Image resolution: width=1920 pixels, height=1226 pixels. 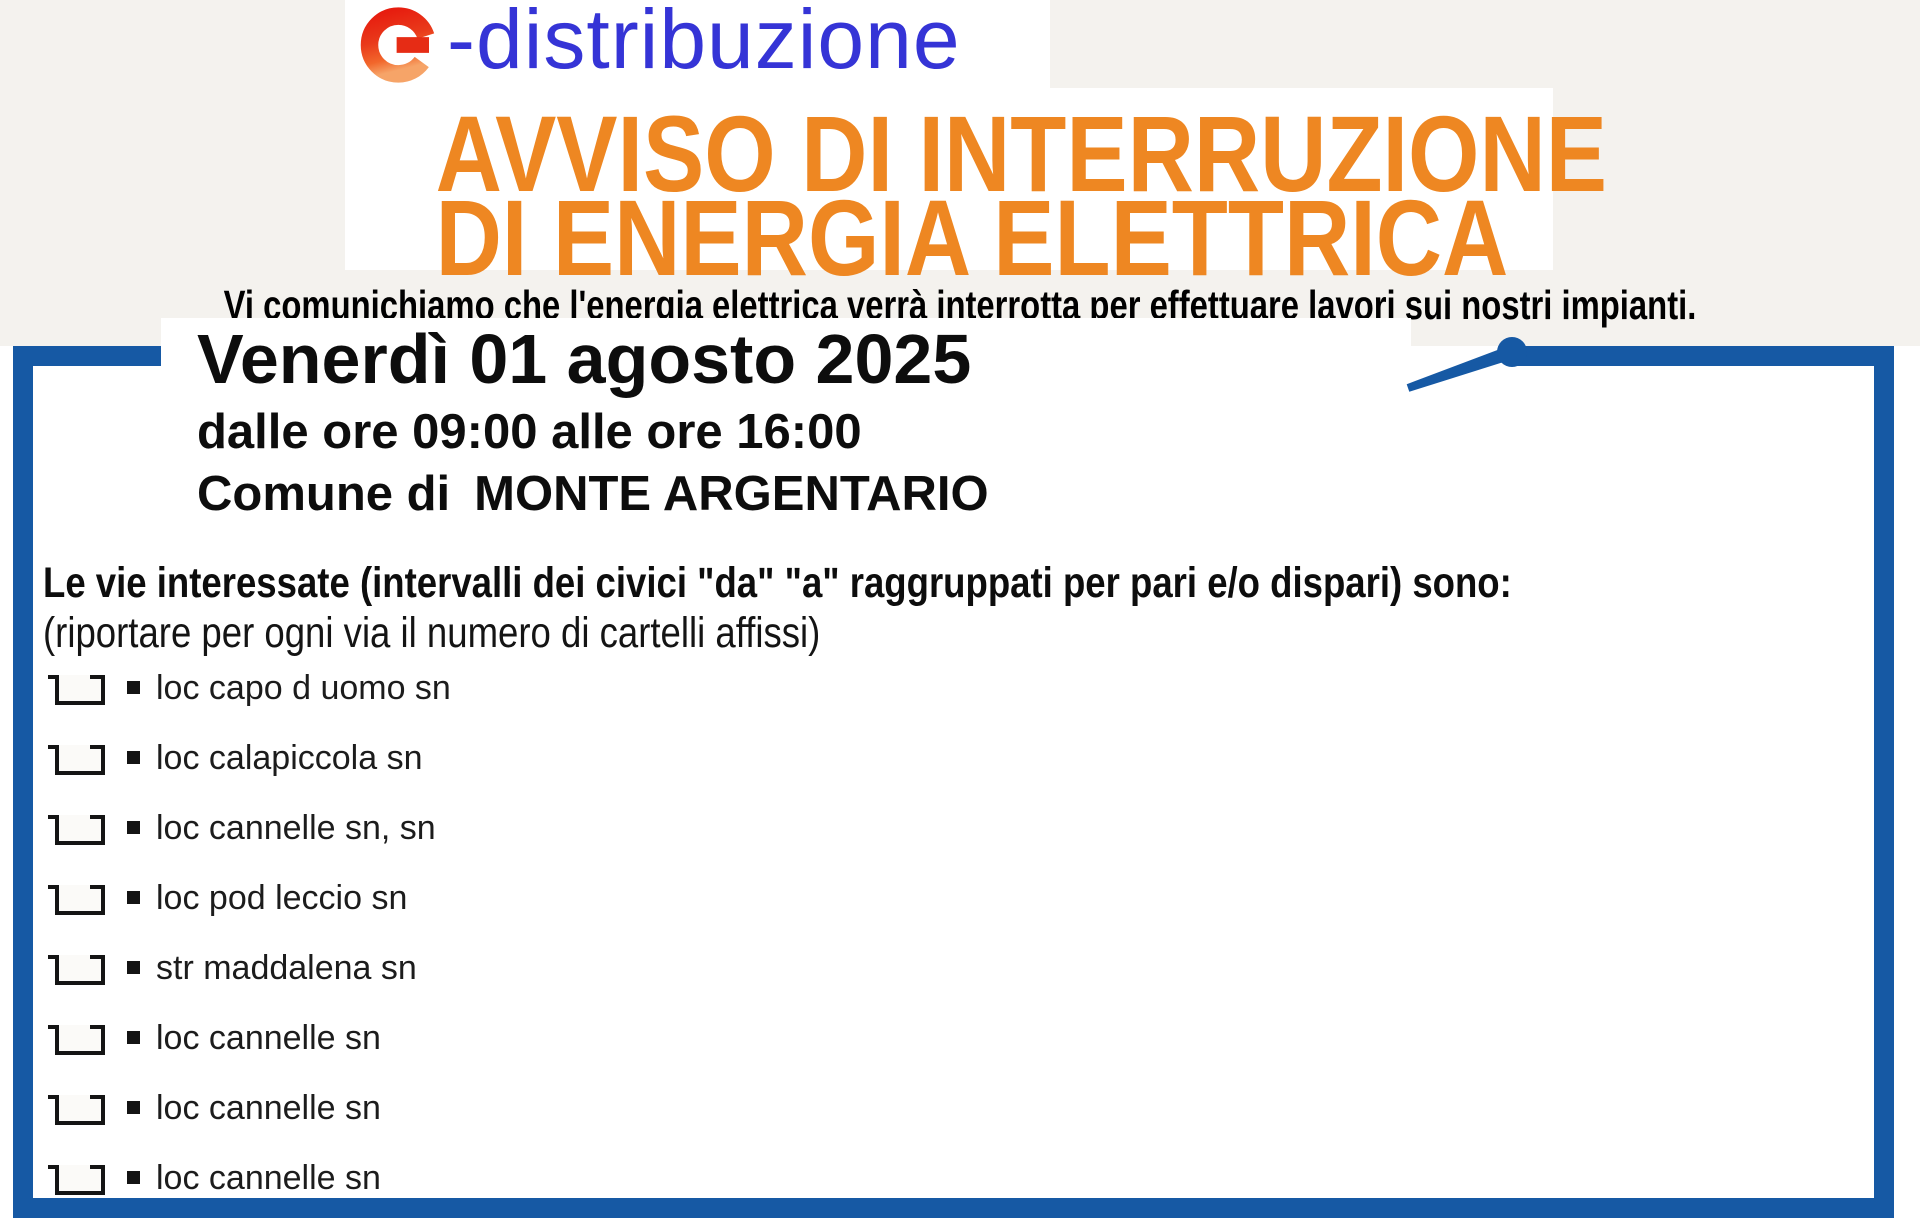 I want to click on interruption-time-range: dalle ore 09:00 alle ore 16:00, so click(x=529, y=432).